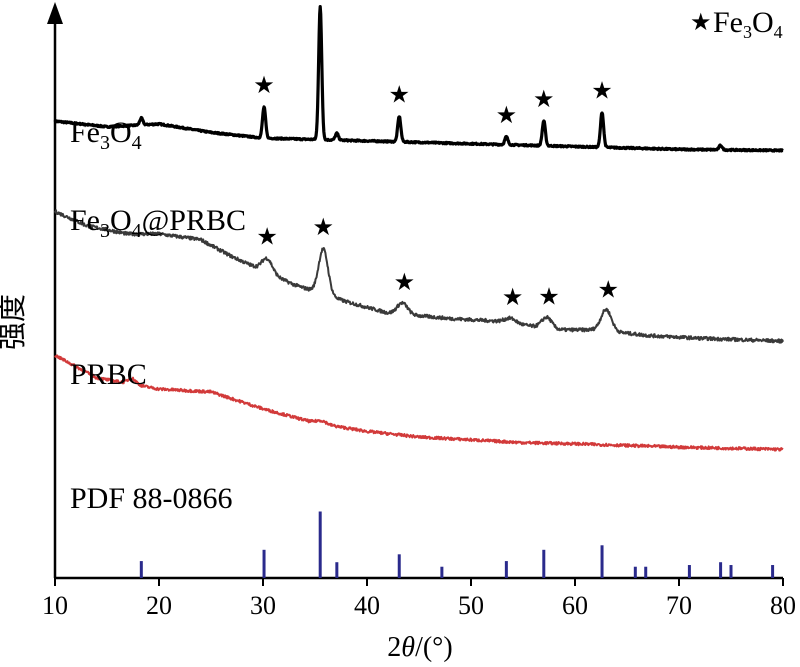  I want to click on series-label-prbc: PRBC, so click(108, 374).